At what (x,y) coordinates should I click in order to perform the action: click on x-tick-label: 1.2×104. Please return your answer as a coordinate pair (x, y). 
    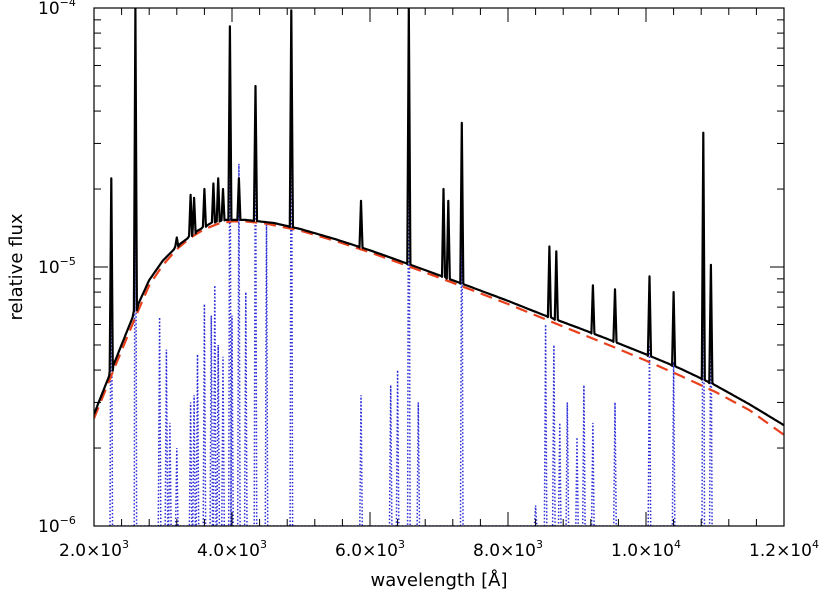
    Looking at the image, I should click on (784, 549).